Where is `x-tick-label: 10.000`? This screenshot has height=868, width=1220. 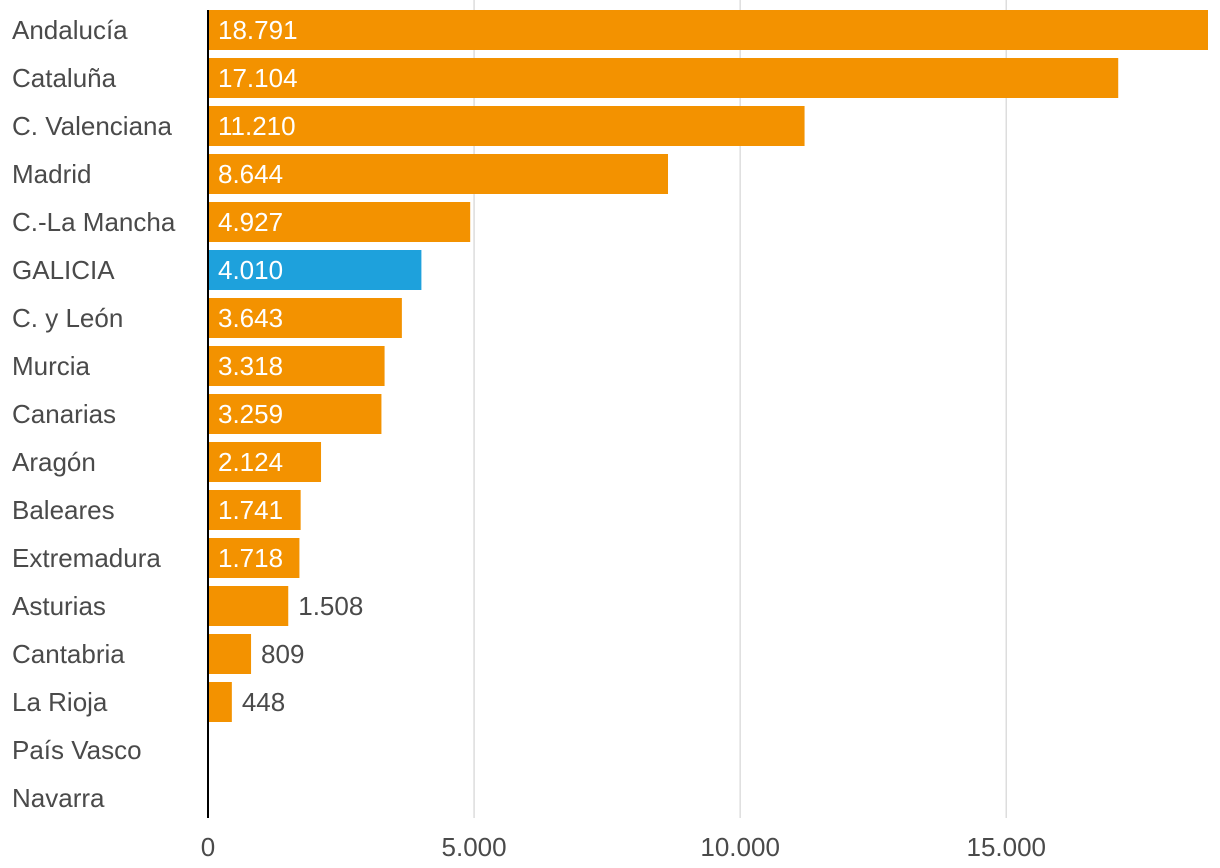 x-tick-label: 10.000 is located at coordinates (740, 847).